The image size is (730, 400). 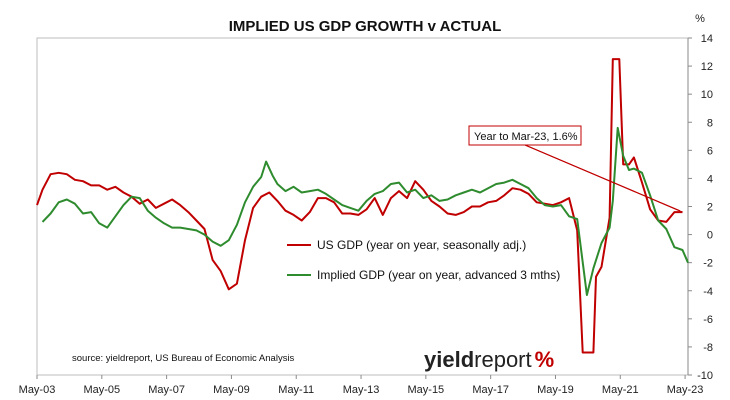 What do you see at coordinates (710, 151) in the screenshot?
I see `y-tick-label: 6` at bounding box center [710, 151].